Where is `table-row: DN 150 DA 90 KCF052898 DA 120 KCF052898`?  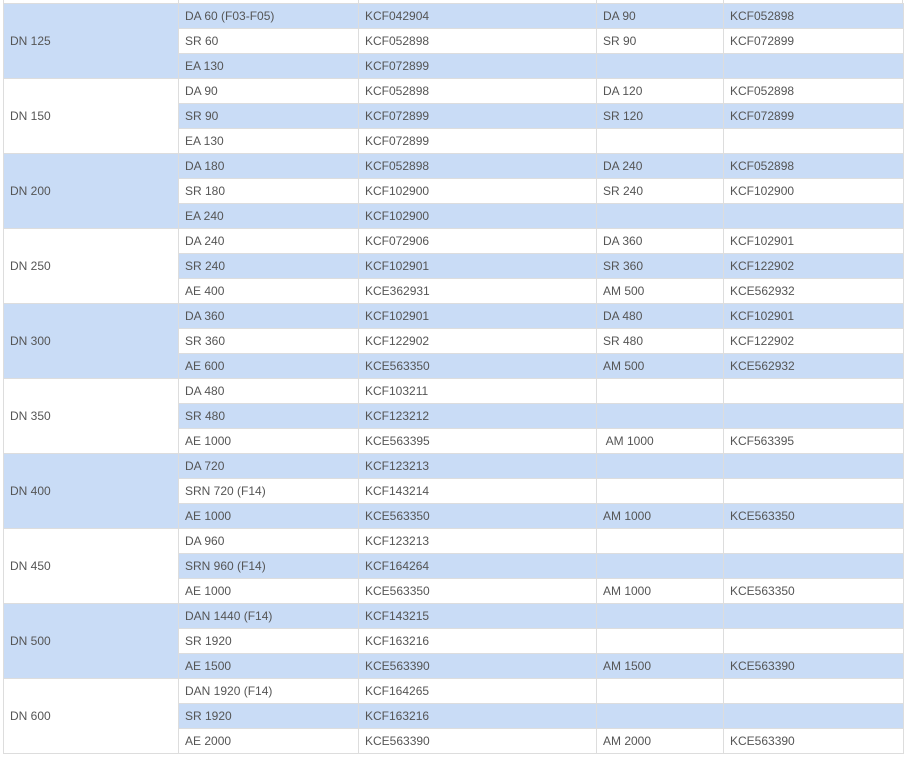 table-row: DN 150 DA 90 KCF052898 DA 120 KCF052898 is located at coordinates (453, 116).